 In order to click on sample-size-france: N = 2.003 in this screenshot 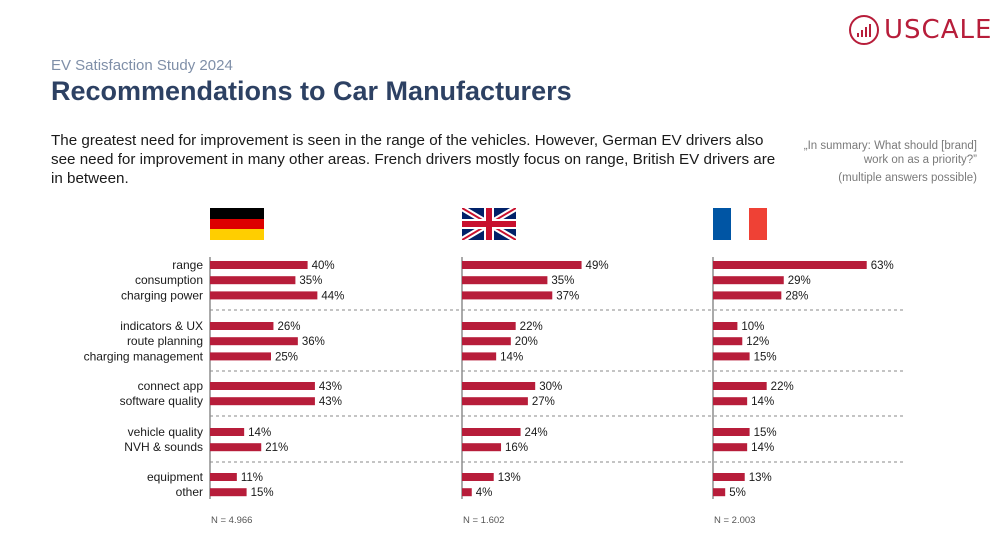, I will do `click(735, 520)`.